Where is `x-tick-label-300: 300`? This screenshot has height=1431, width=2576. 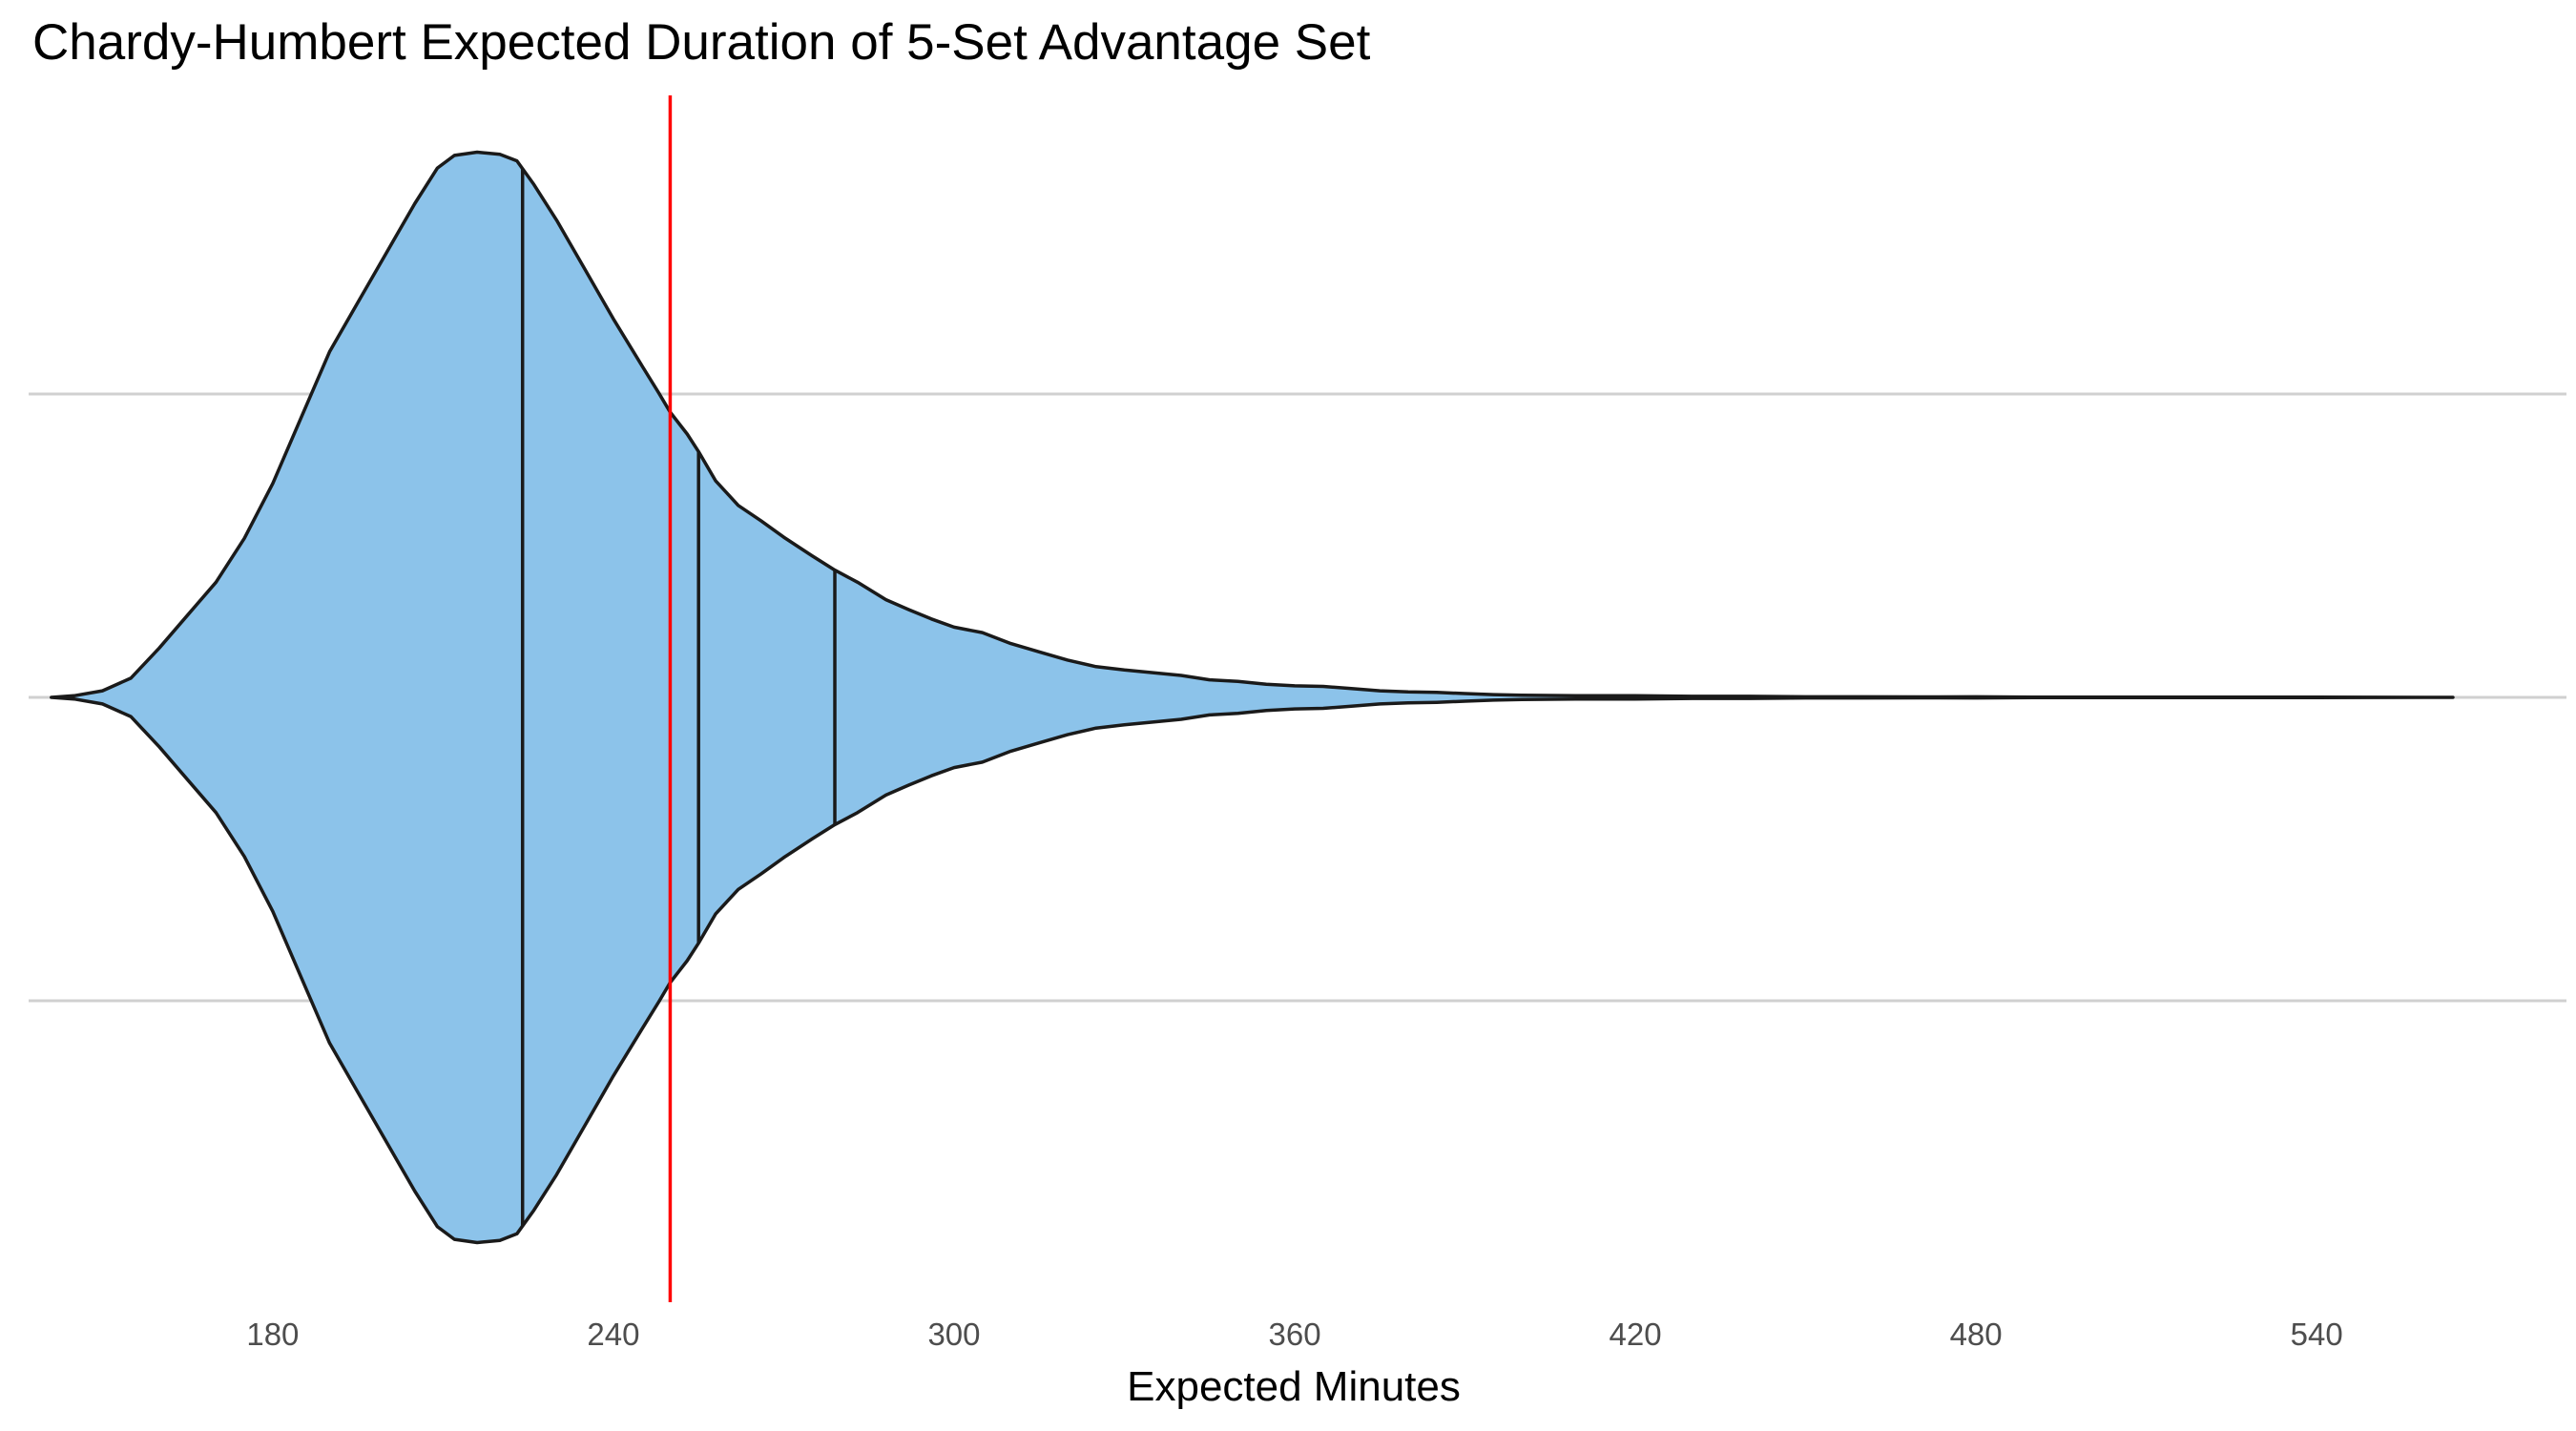 x-tick-label-300: 300 is located at coordinates (953, 1334).